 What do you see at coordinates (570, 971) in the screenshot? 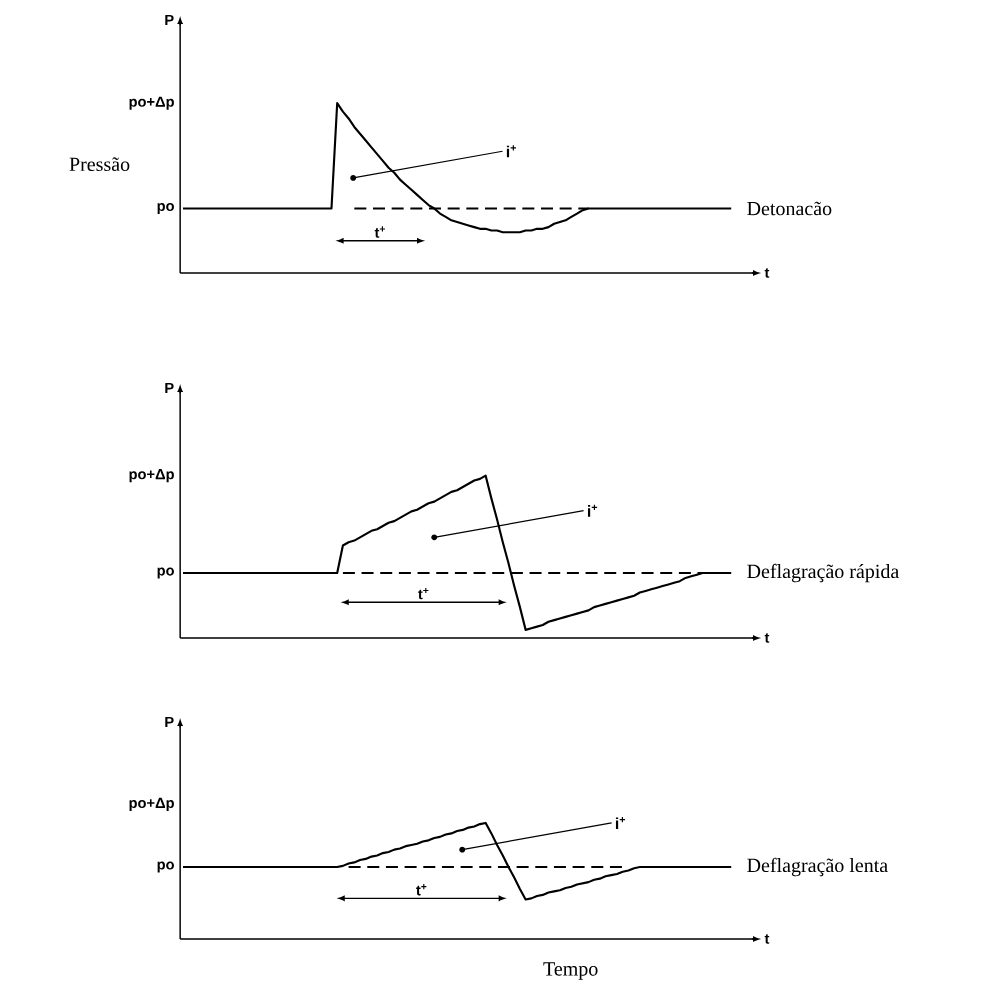
I see `text: Tempo` at bounding box center [570, 971].